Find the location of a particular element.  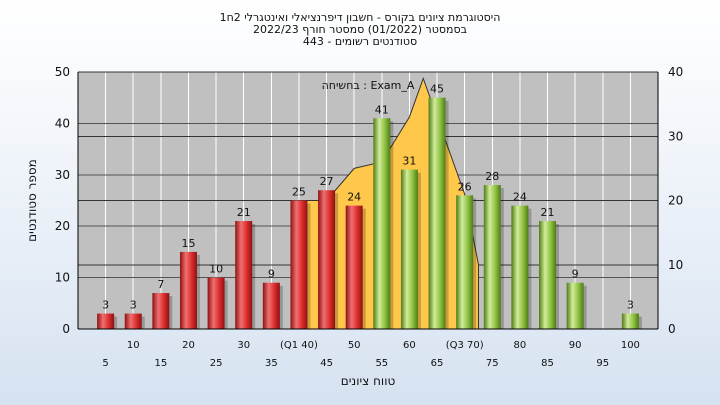

x-tick-label: 5 is located at coordinates (105, 363).